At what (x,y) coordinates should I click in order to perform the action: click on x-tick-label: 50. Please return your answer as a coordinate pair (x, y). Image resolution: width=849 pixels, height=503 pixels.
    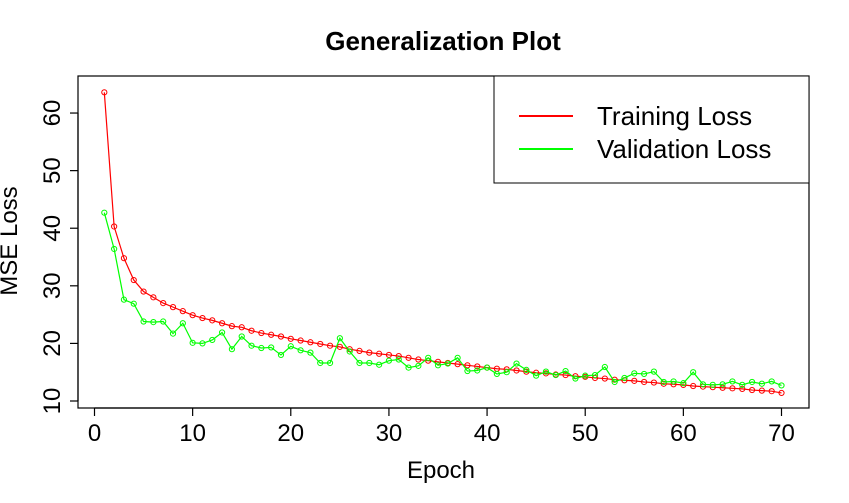
    Looking at the image, I should click on (585, 433).